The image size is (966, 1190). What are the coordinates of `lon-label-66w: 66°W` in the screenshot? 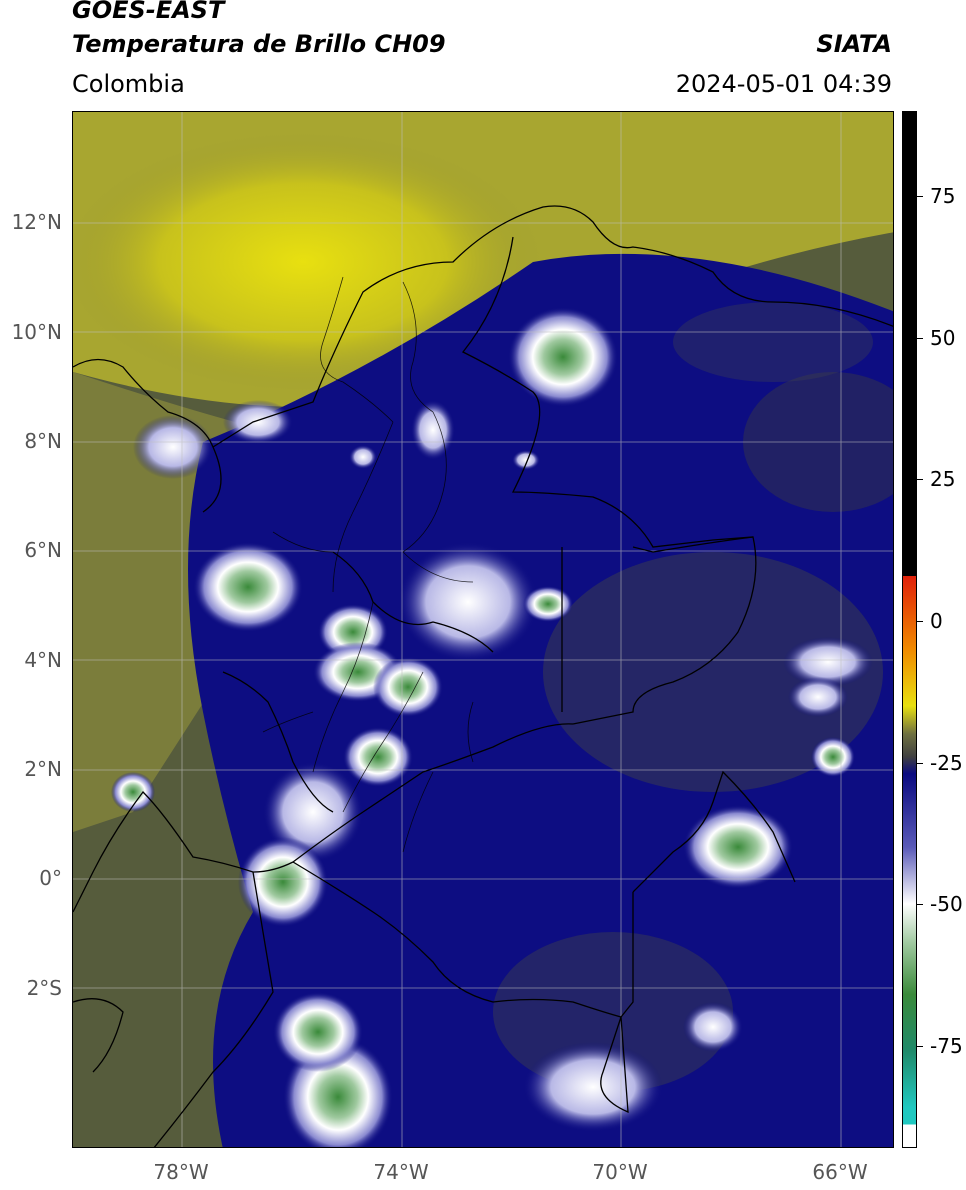 It's located at (840, 1172).